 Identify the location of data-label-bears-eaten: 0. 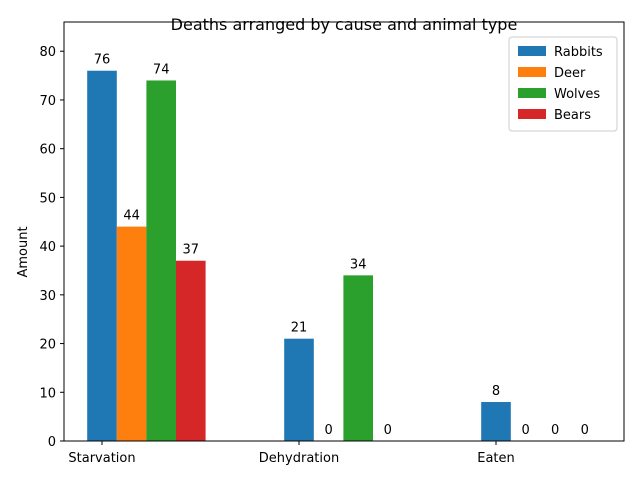
(585, 430).